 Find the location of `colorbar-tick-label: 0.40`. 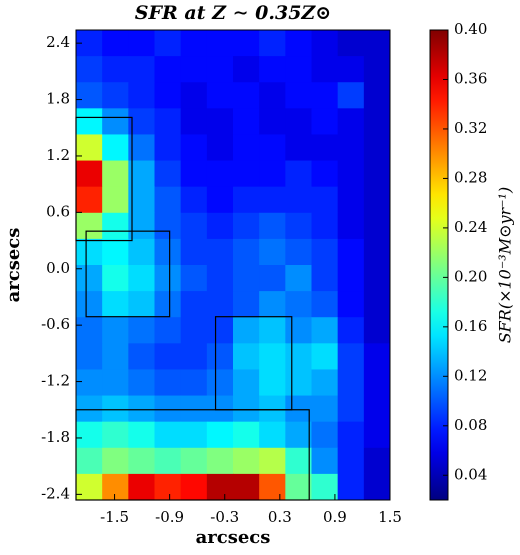

colorbar-tick-label: 0.40 is located at coordinates (470, 29).